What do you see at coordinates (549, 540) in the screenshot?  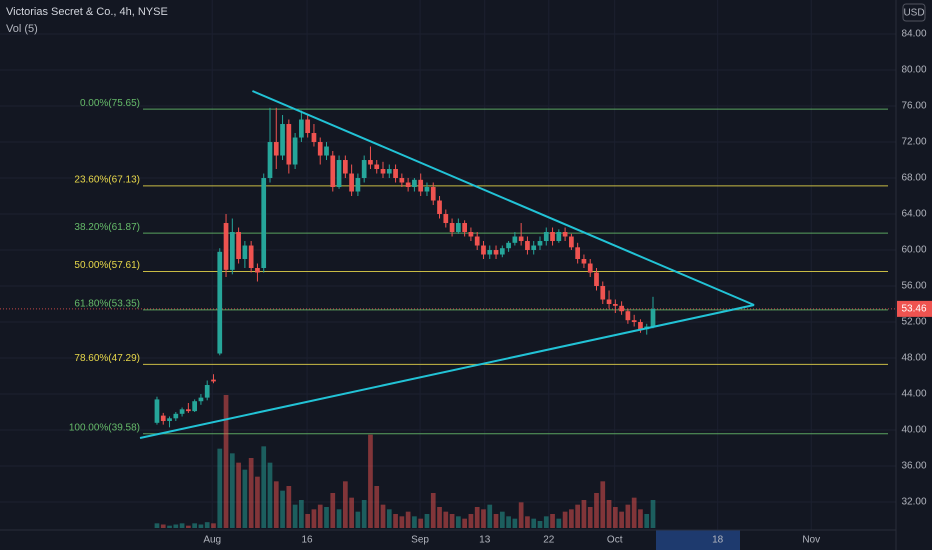 I see `x-tick-label: 22` at bounding box center [549, 540].